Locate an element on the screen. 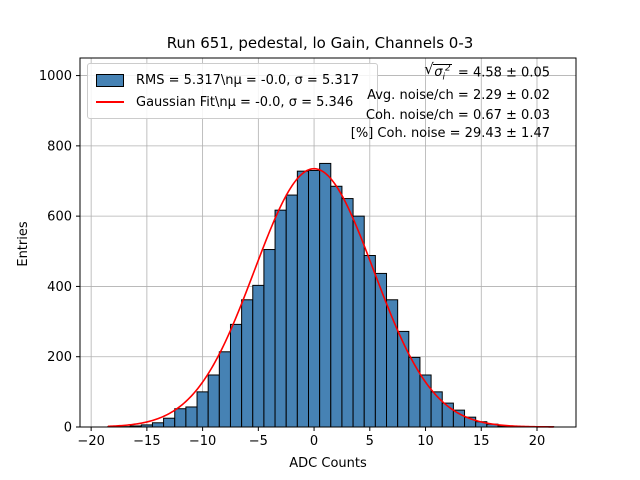  annotation-coh-noise-percent: [%] Coh. noise = 29.43 ± 1.47 is located at coordinates (450, 133).